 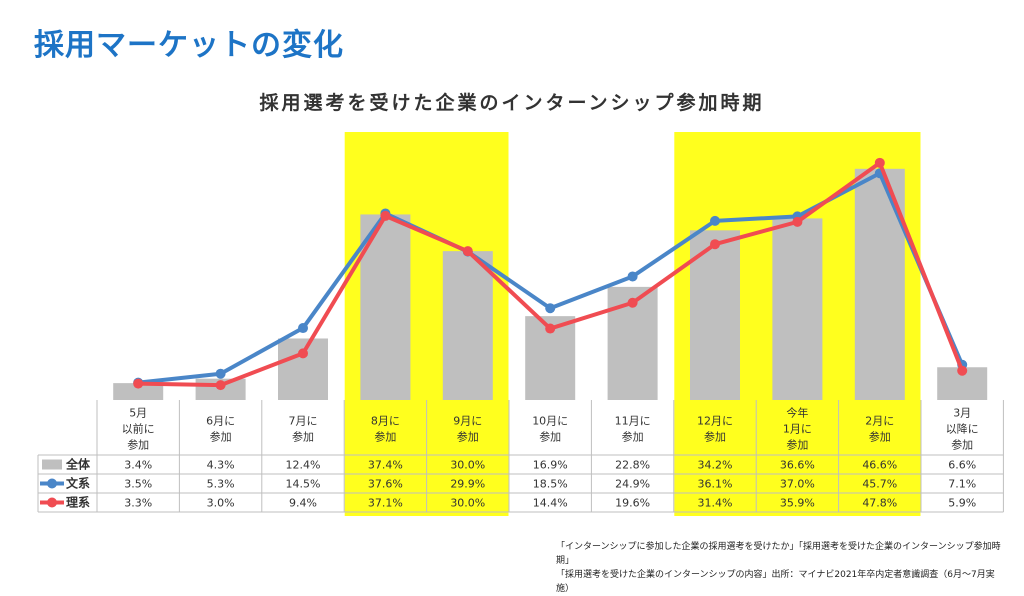 What do you see at coordinates (78, 464) in the screenshot?
I see `legend-label-1: 全体` at bounding box center [78, 464].